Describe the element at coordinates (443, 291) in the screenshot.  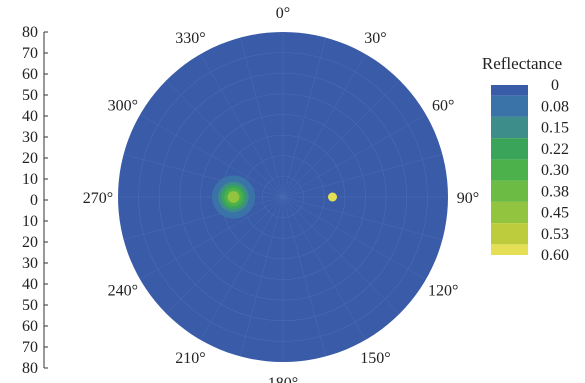
I see `angular-tick-label: 120°` at that location.